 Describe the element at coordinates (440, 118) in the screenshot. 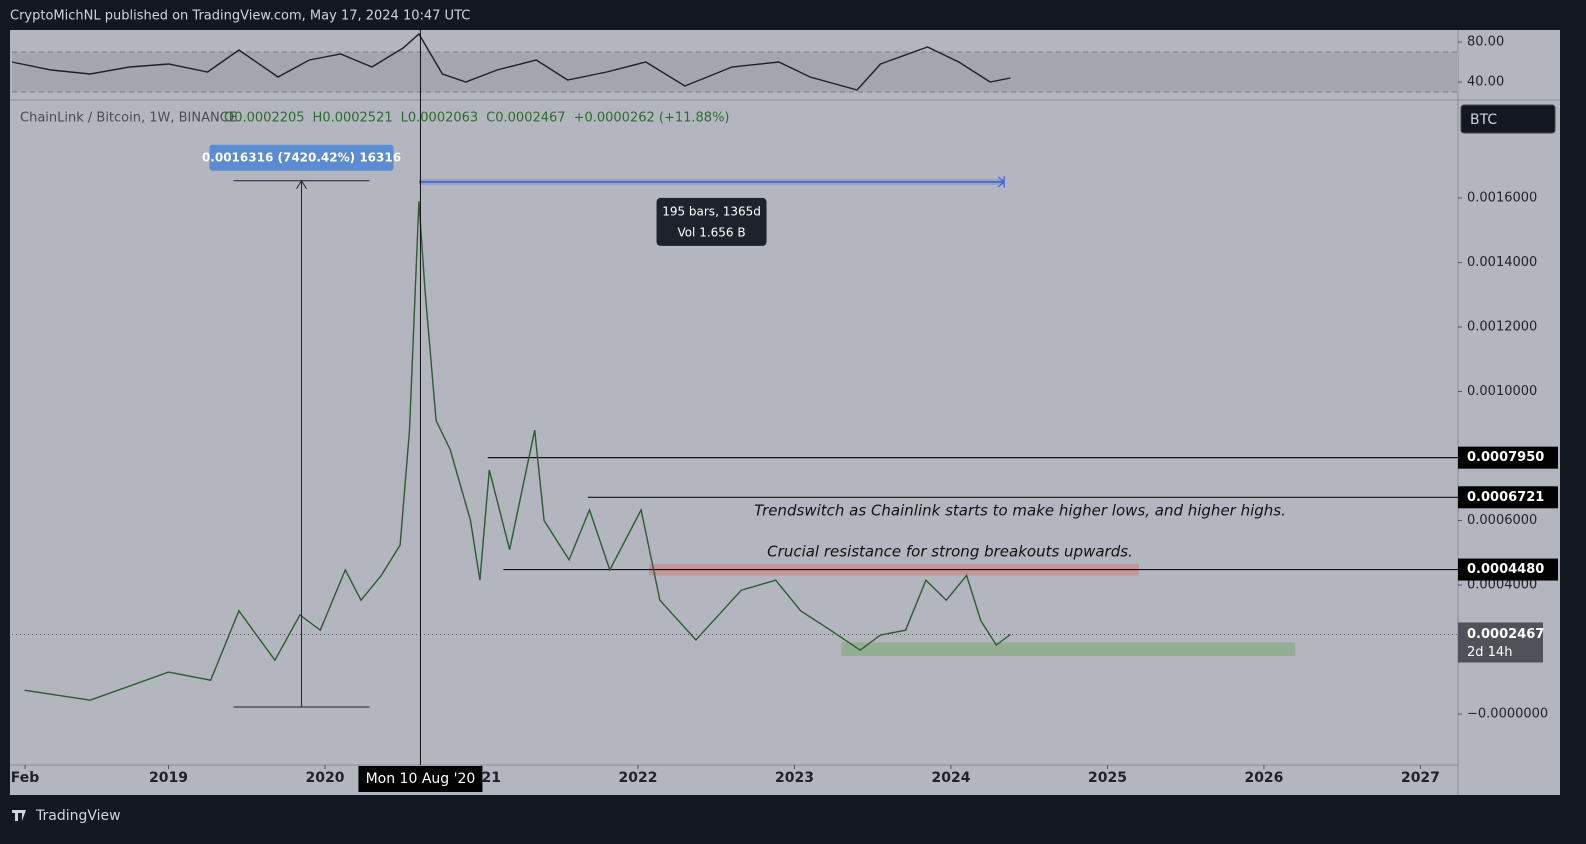

I see `ohlc-value: L0.0002063` at that location.